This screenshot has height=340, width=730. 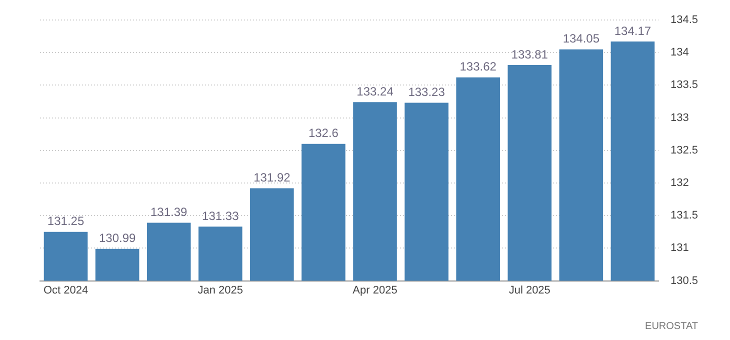 I want to click on data-label: 131.25, so click(x=65, y=221).